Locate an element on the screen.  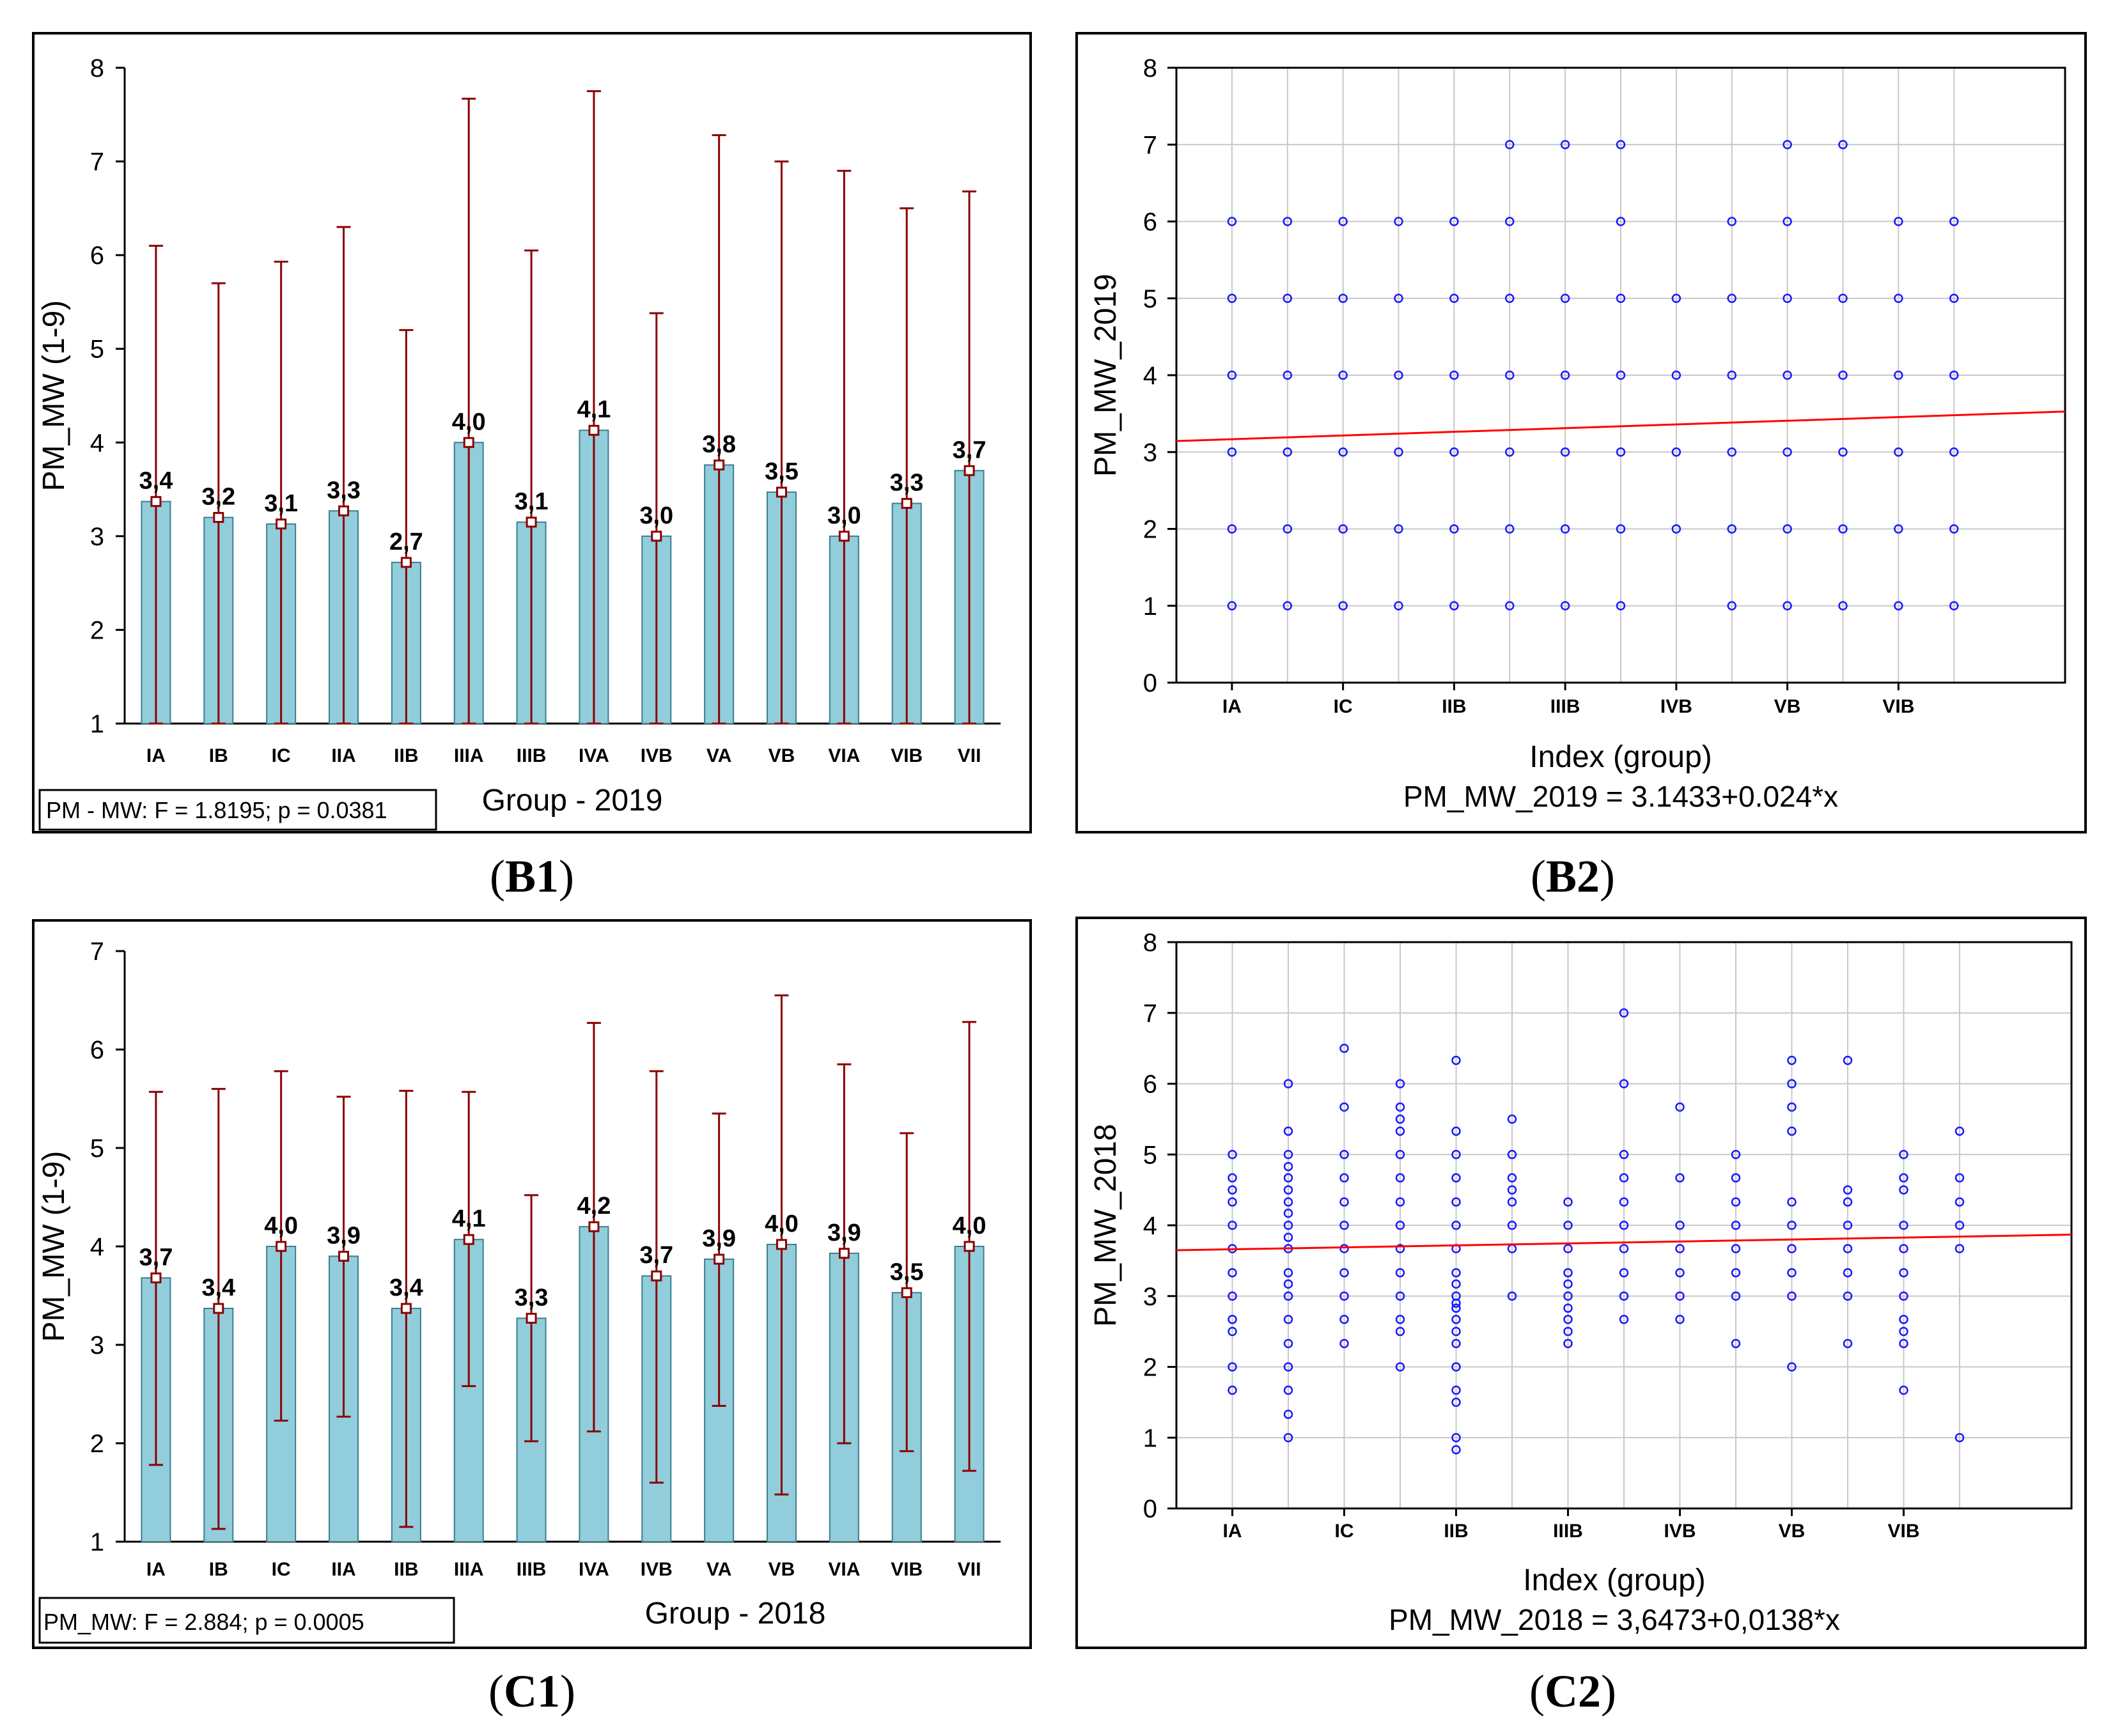
x-tick-label: IIIB is located at coordinates (532, 1569).